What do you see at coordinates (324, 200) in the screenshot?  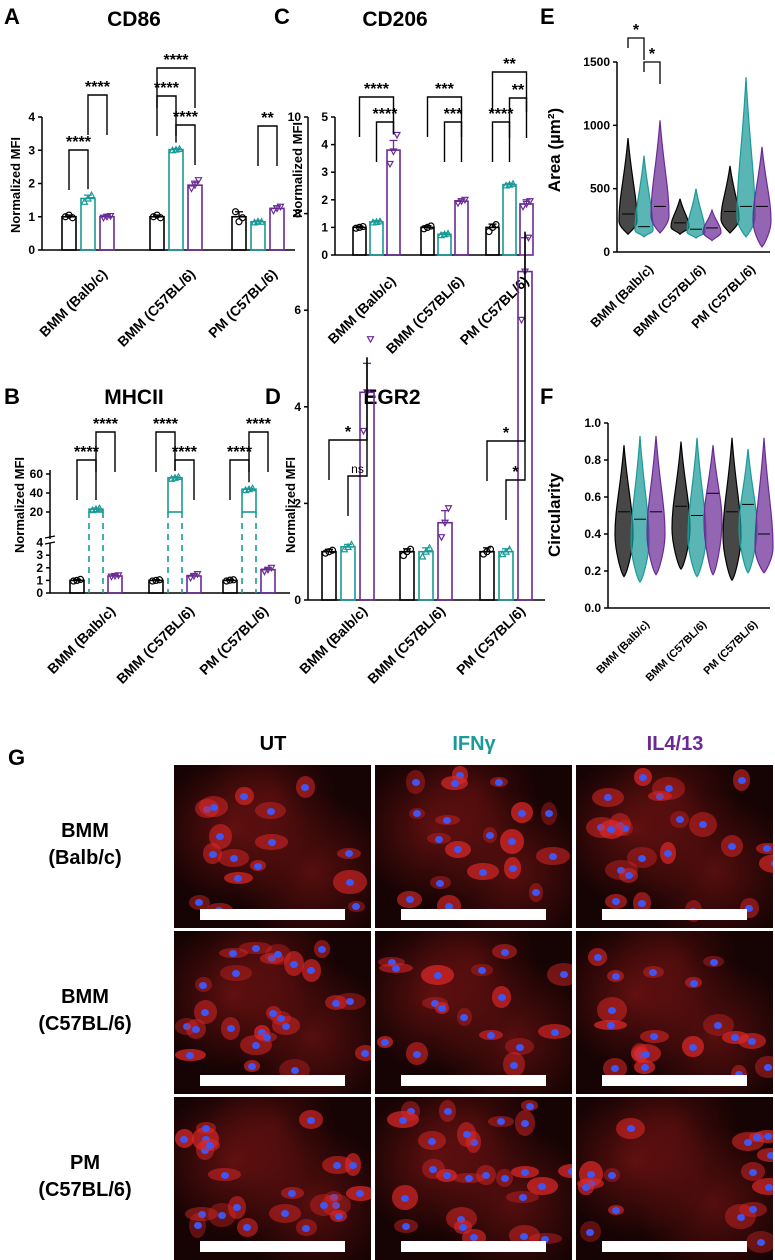 I see `y-tick-label: 2` at bounding box center [324, 200].